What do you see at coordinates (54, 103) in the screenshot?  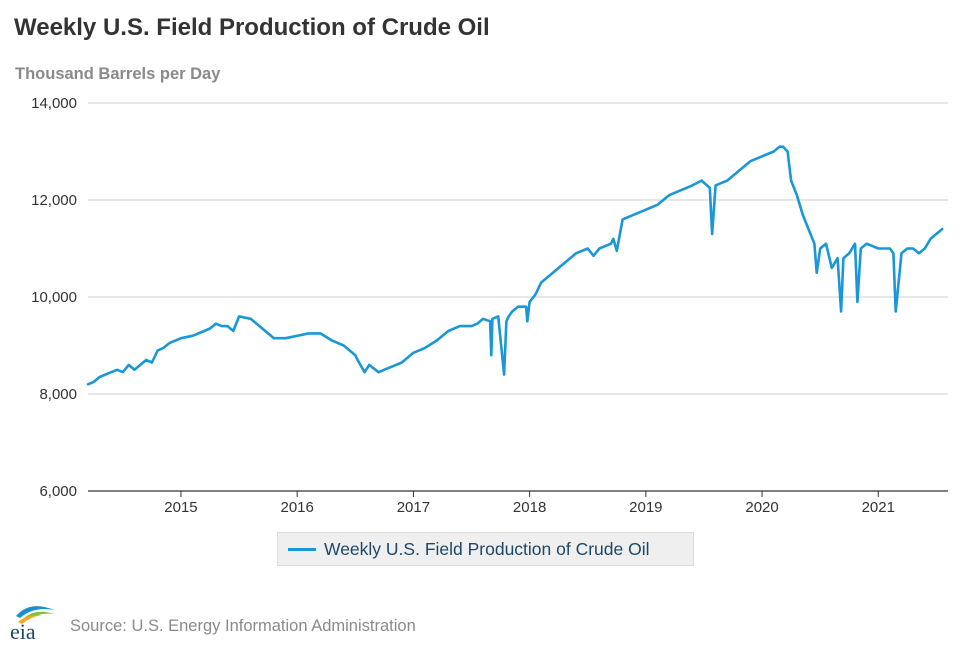 I see `y-tick-label: 14,000` at bounding box center [54, 103].